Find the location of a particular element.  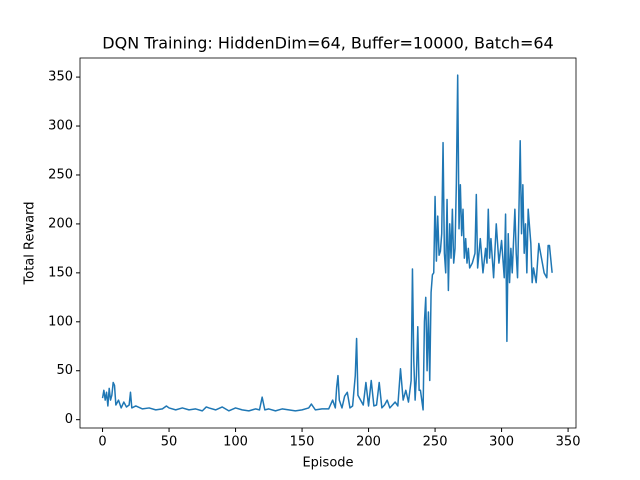

x-tick-label: 250 is located at coordinates (435, 442).